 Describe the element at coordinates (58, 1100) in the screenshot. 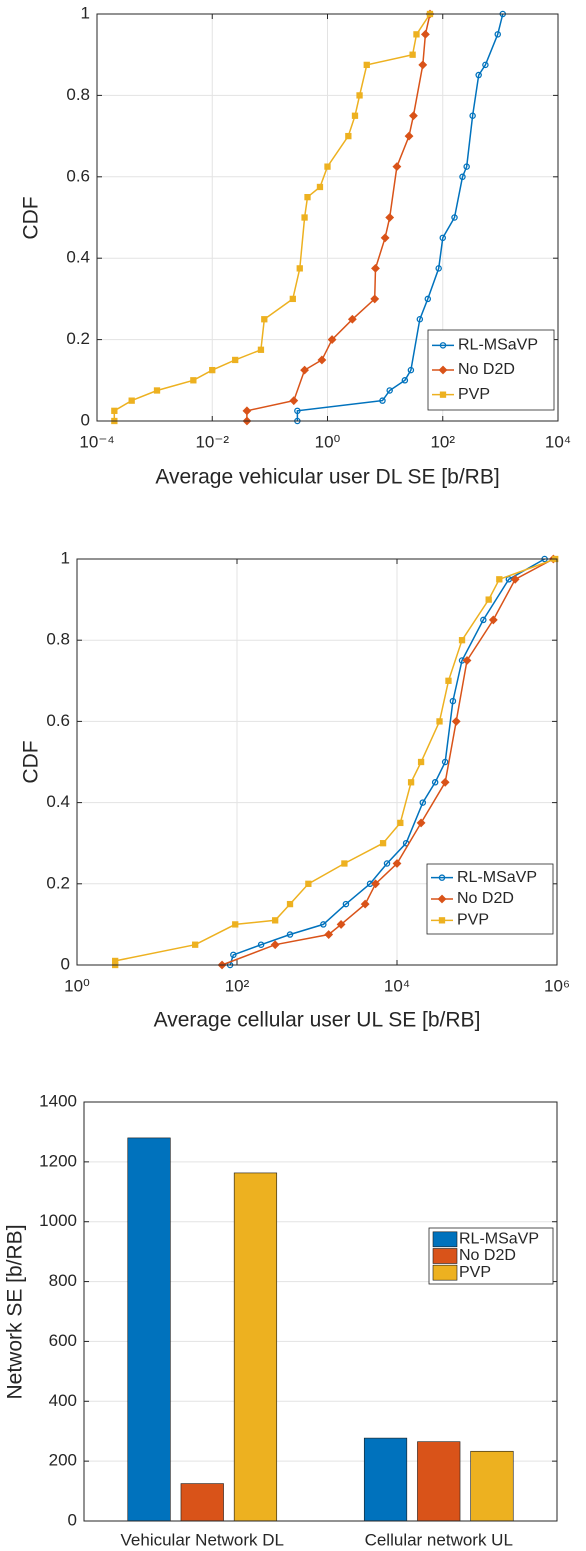

I see `y-tick-label: 1400` at that location.